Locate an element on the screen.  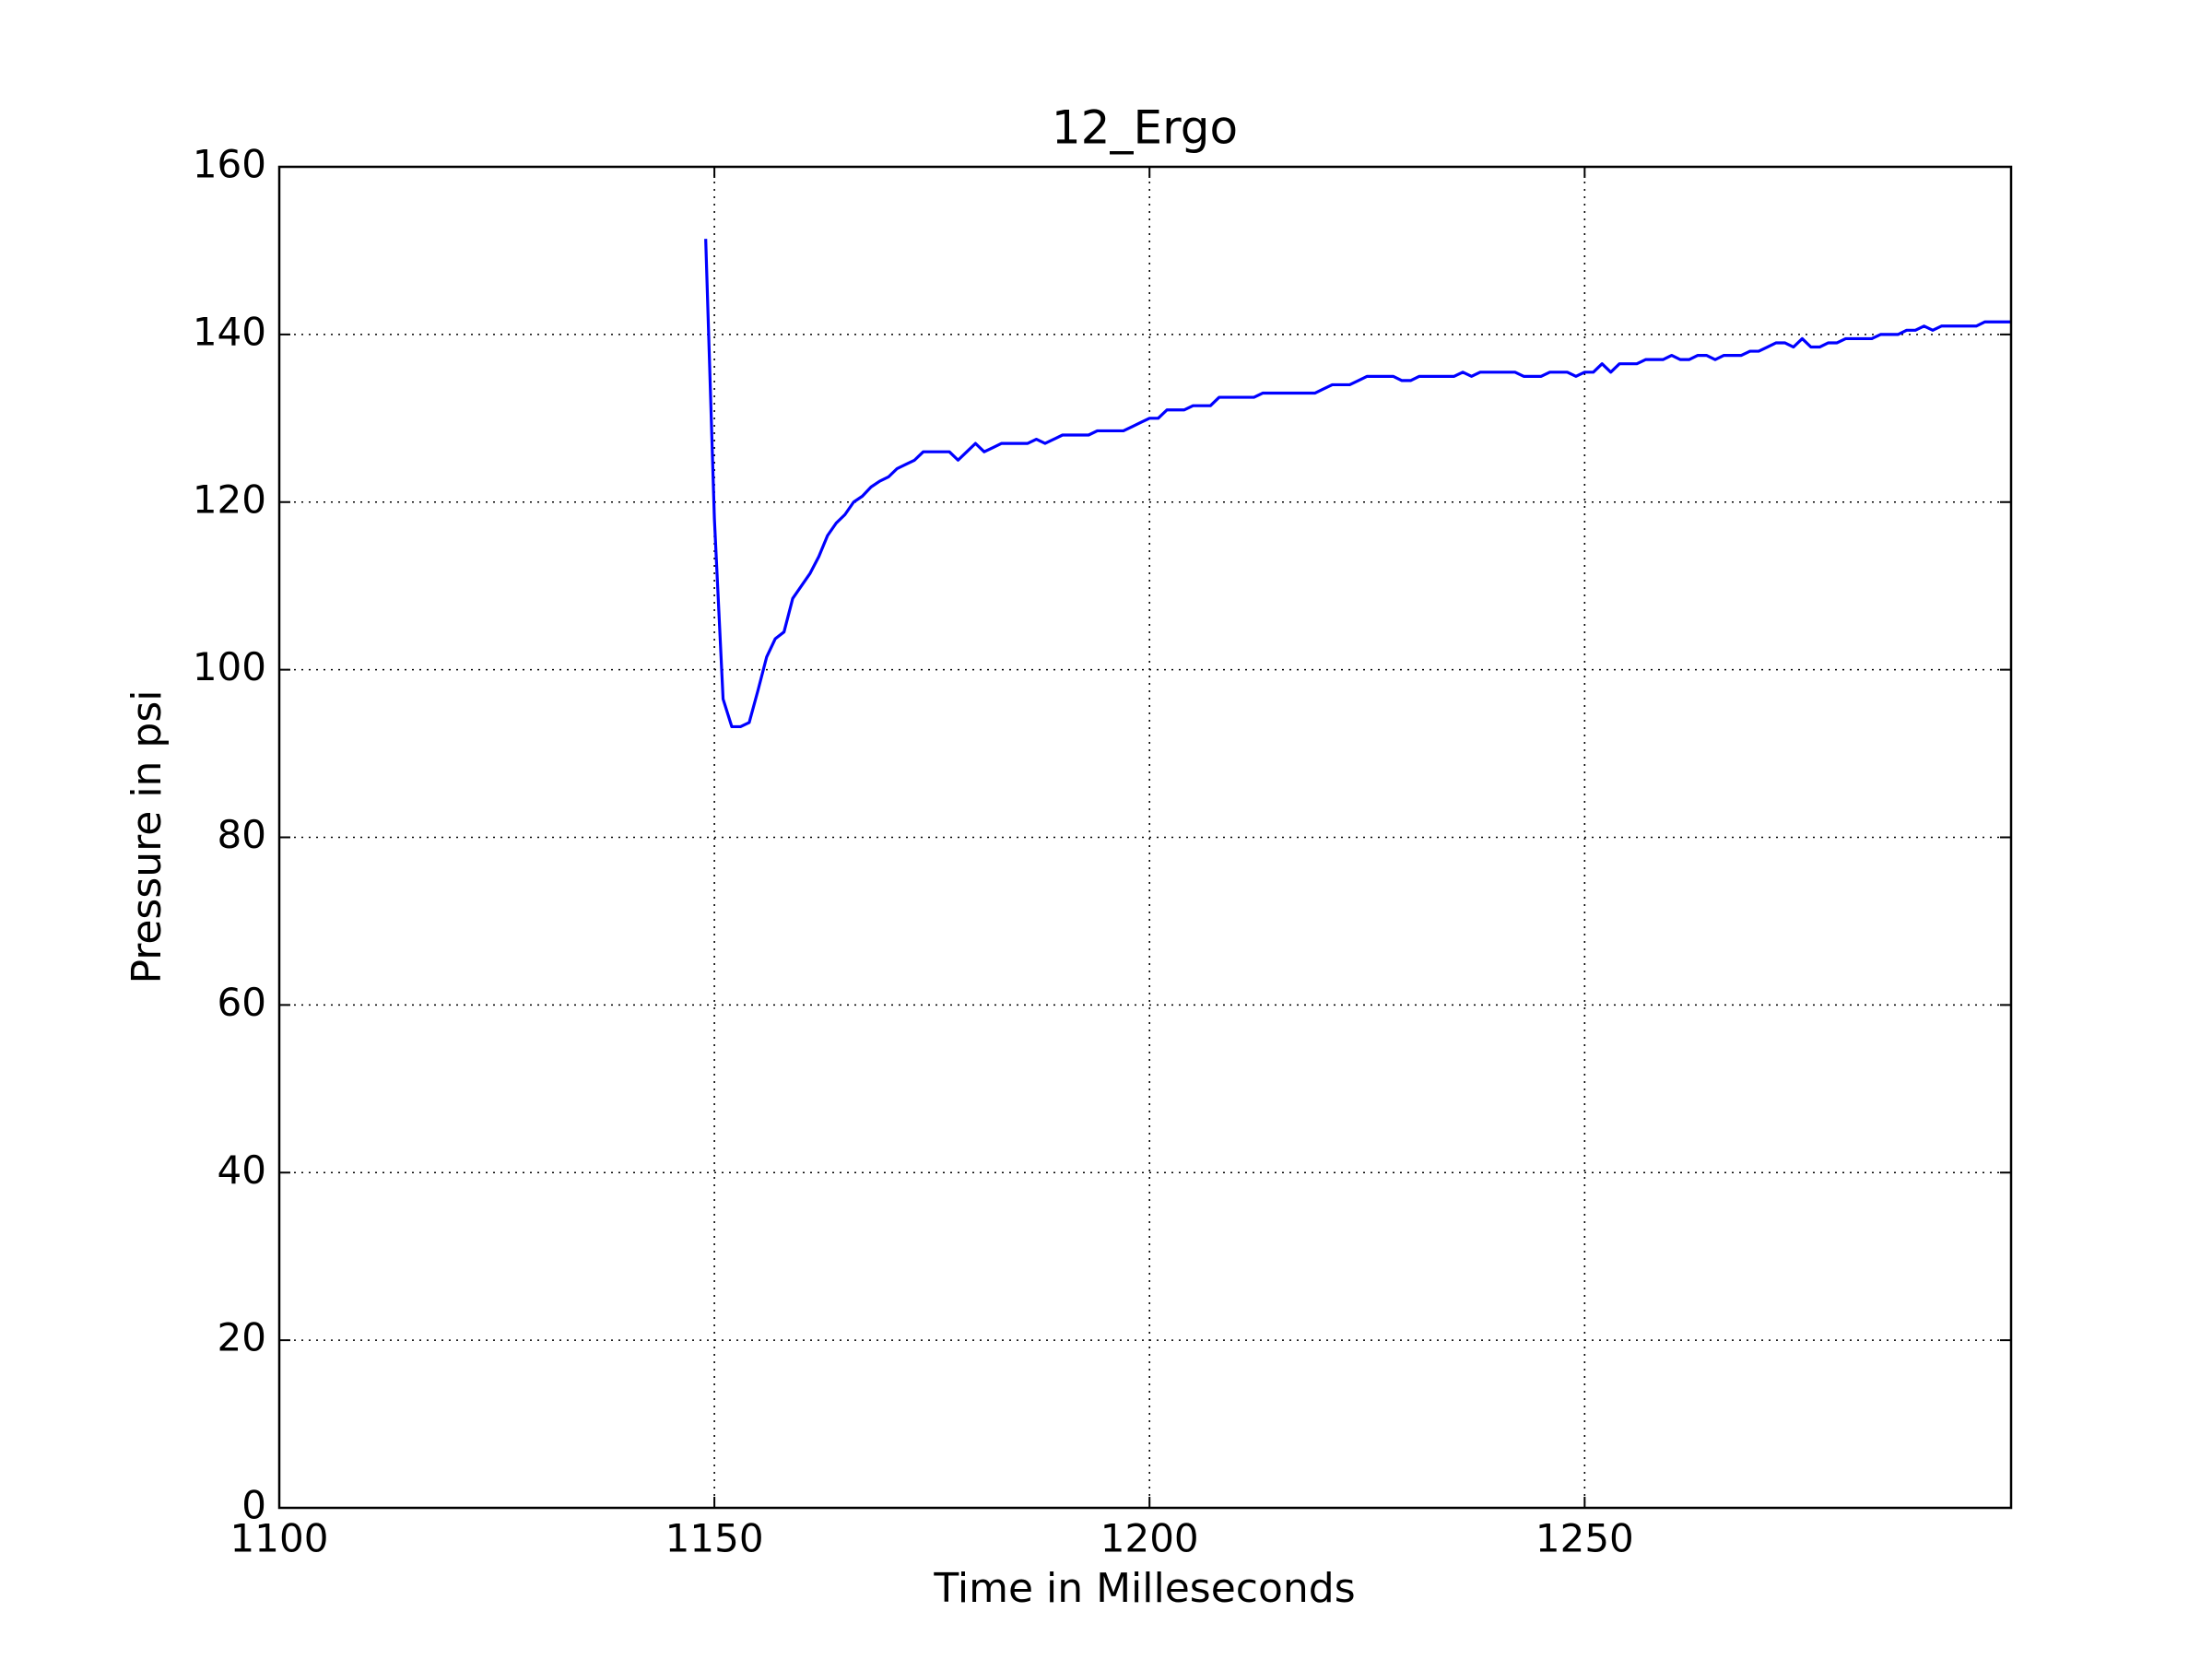
y-tick-label: 60 is located at coordinates (242, 1002).